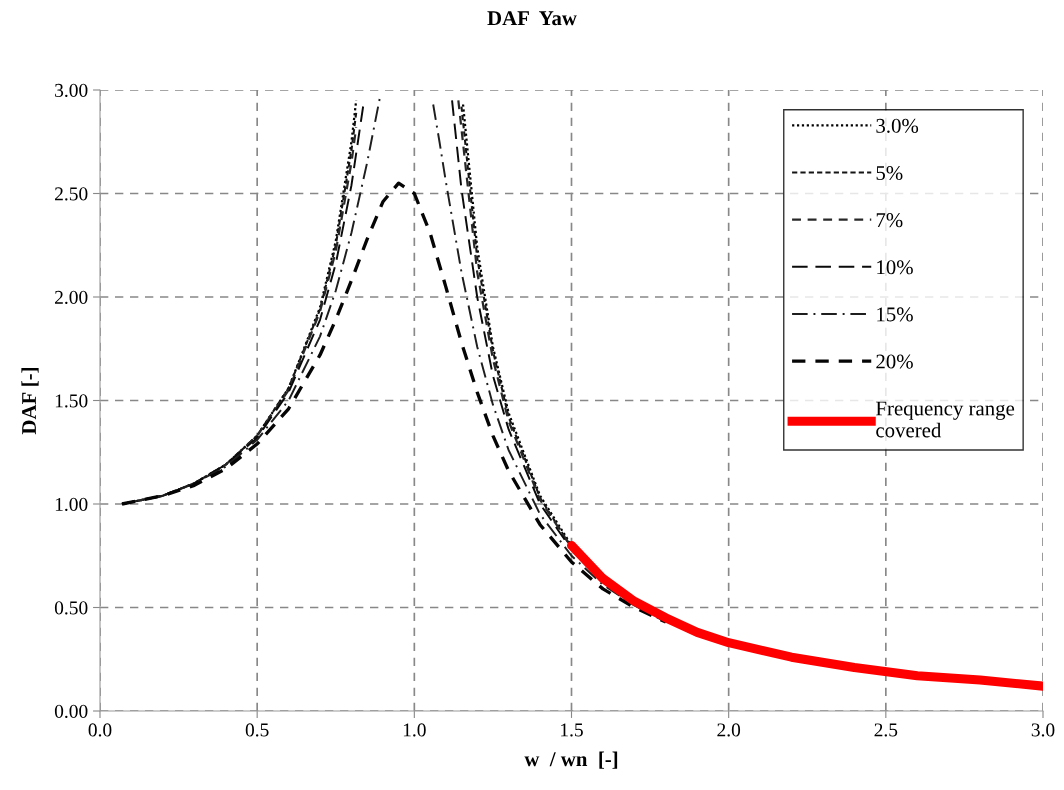  What do you see at coordinates (71, 194) in the screenshot?
I see `y-tick-label: 2.50` at bounding box center [71, 194].